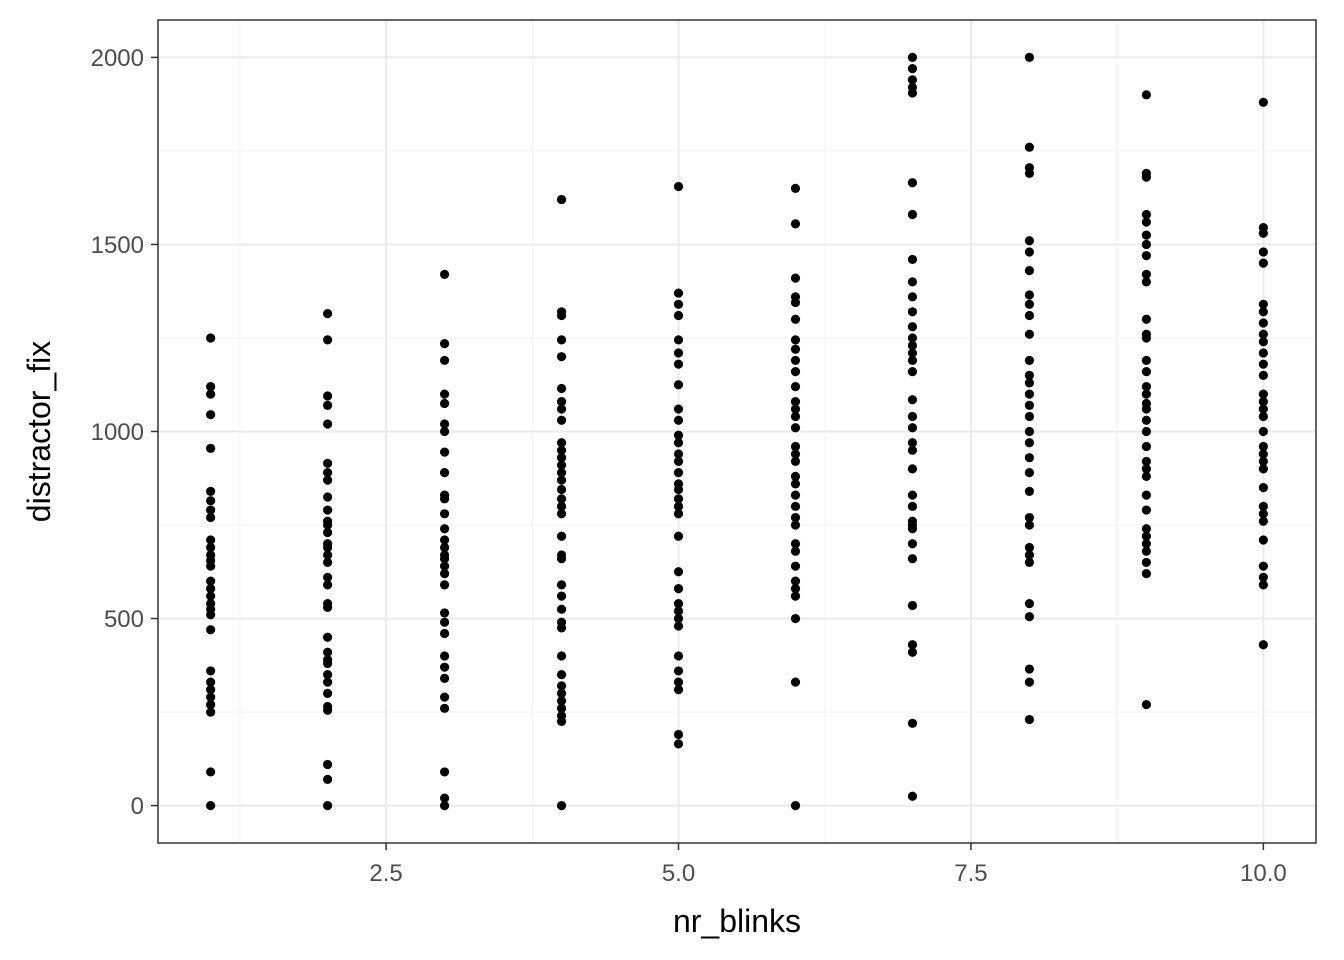  I want to click on x-tick-label: 5.0, so click(678, 873).